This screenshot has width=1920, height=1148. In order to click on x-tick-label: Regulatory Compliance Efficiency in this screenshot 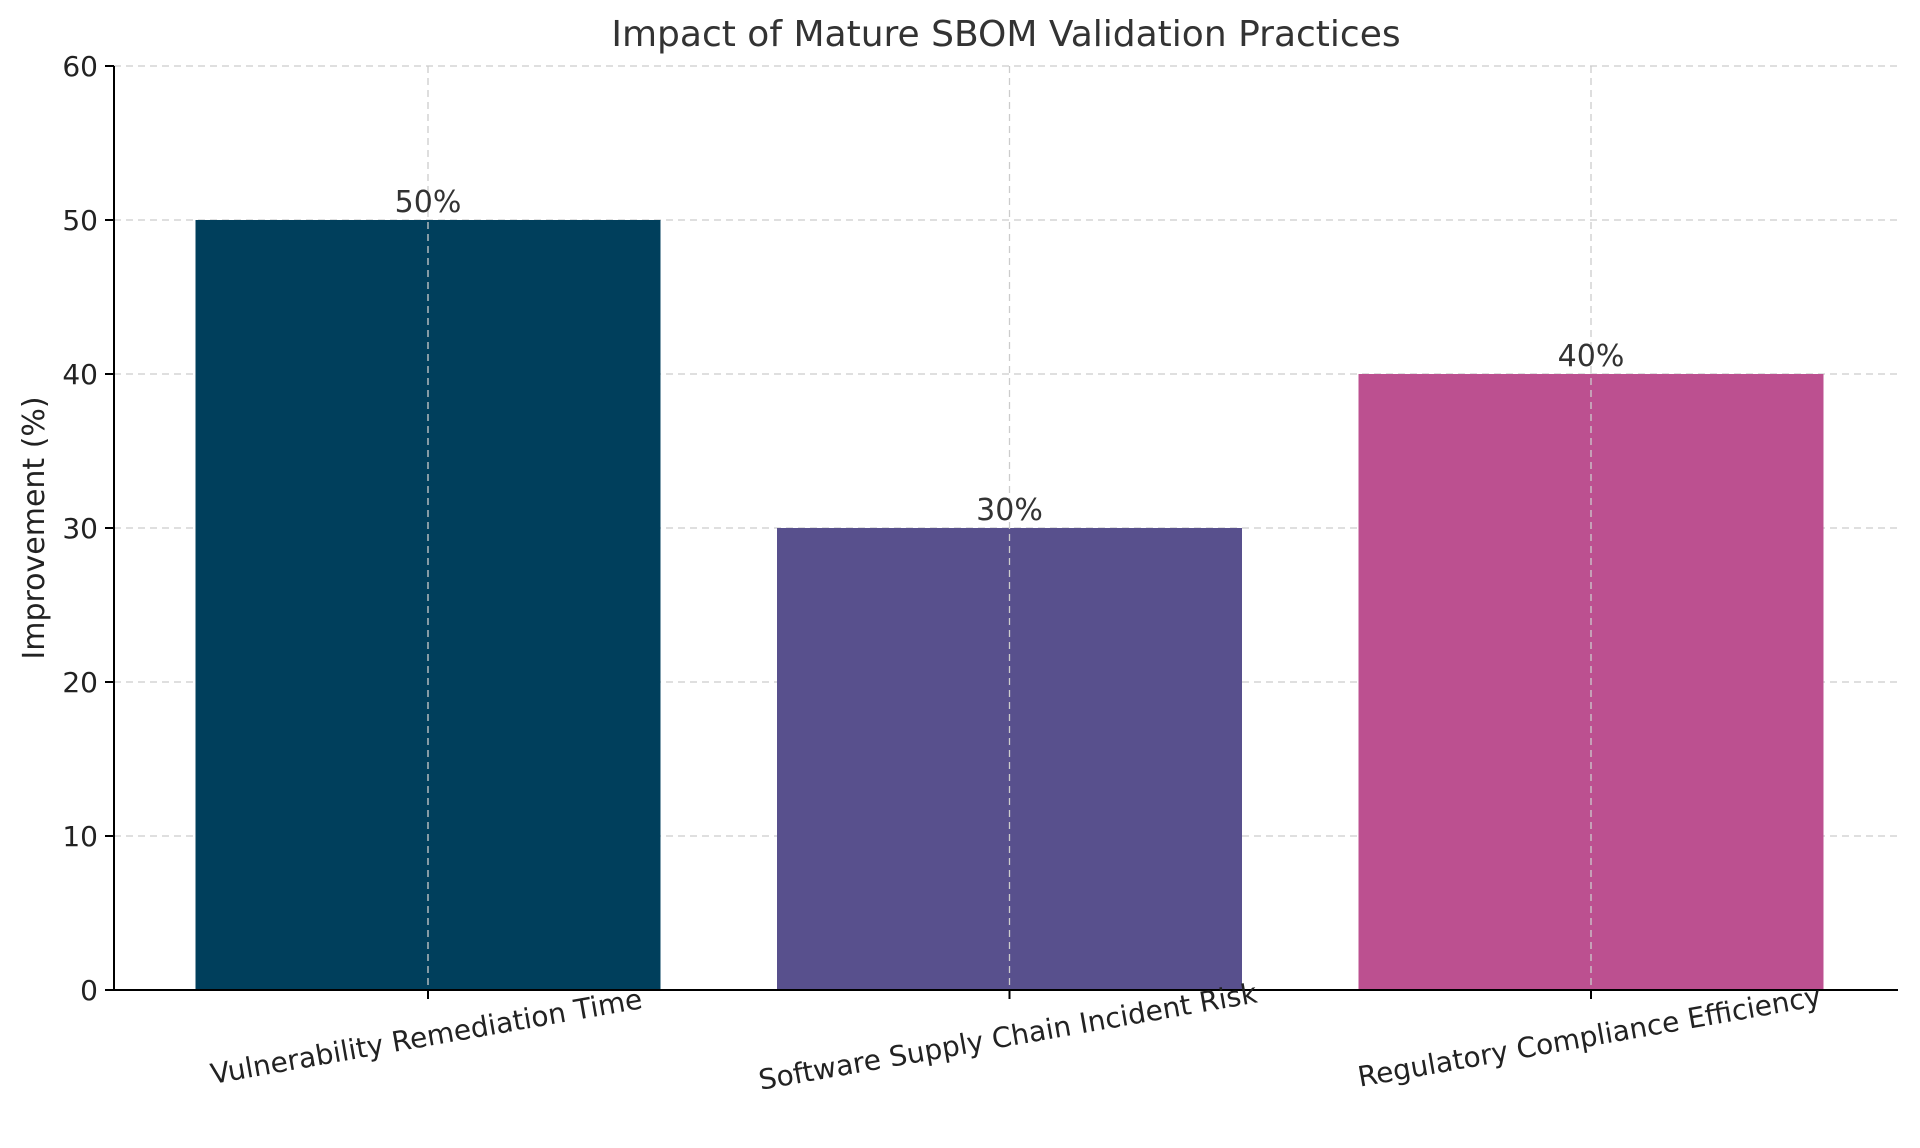, I will do `click(1589, 1037)`.